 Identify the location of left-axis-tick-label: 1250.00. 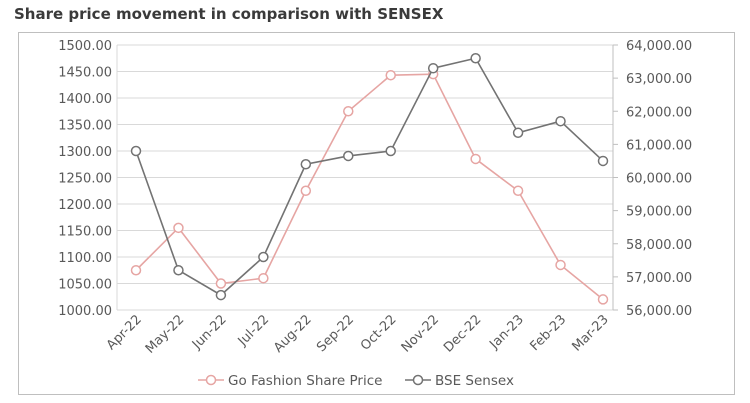
(85, 179).